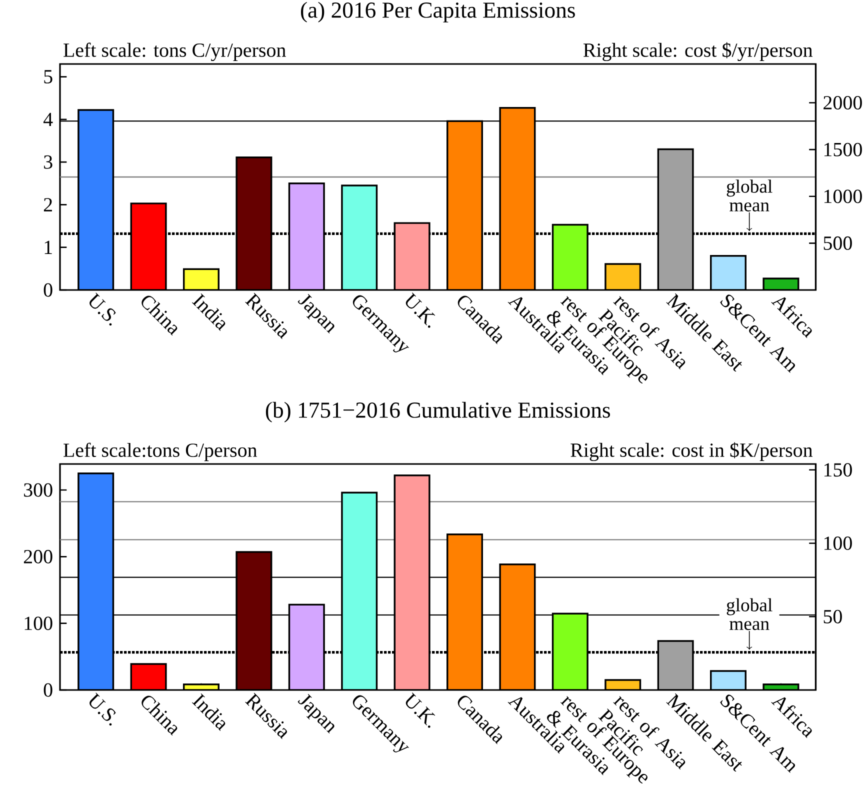  What do you see at coordinates (48, 205) in the screenshot?
I see `y-tick-label: 2` at bounding box center [48, 205].